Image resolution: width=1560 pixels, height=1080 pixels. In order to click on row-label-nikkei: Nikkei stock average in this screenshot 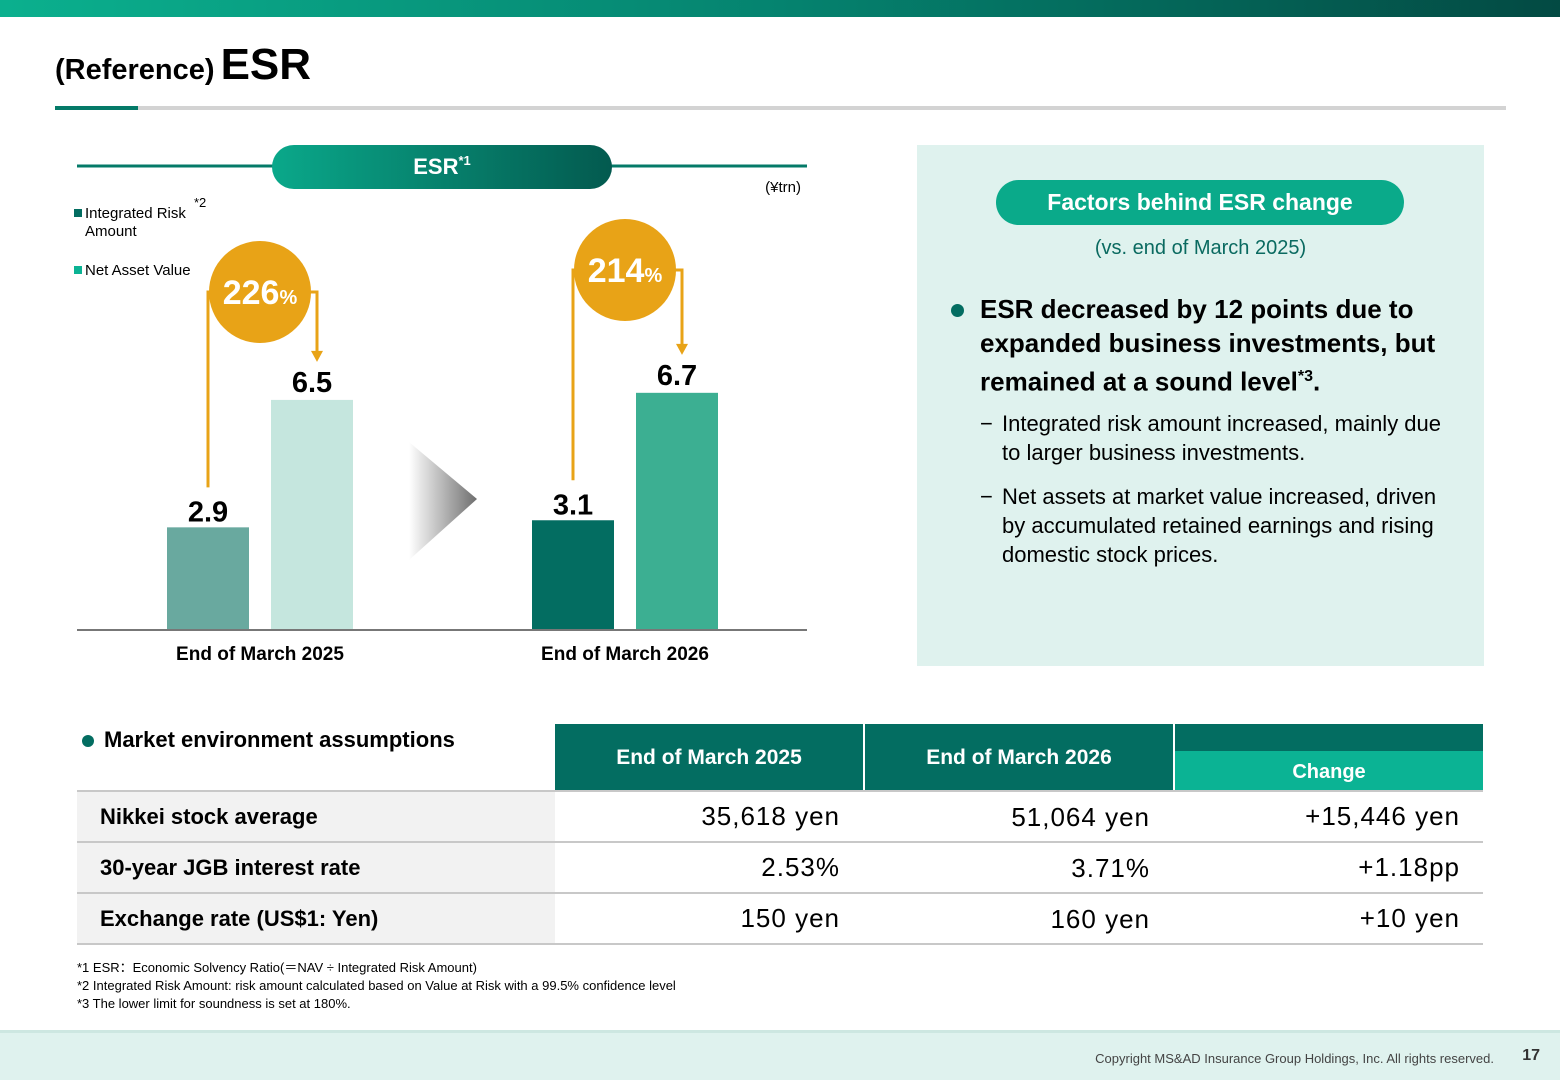, I will do `click(316, 816)`.